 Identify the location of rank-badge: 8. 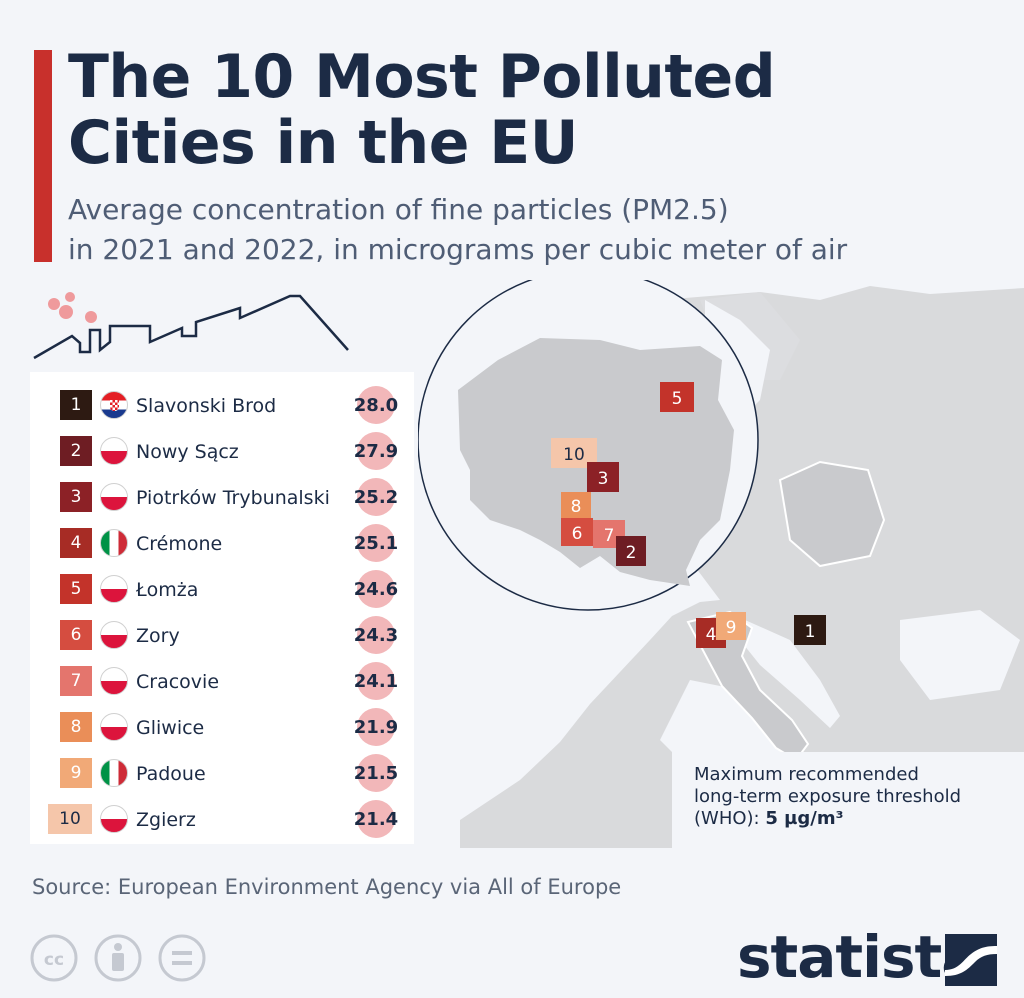
(76, 727).